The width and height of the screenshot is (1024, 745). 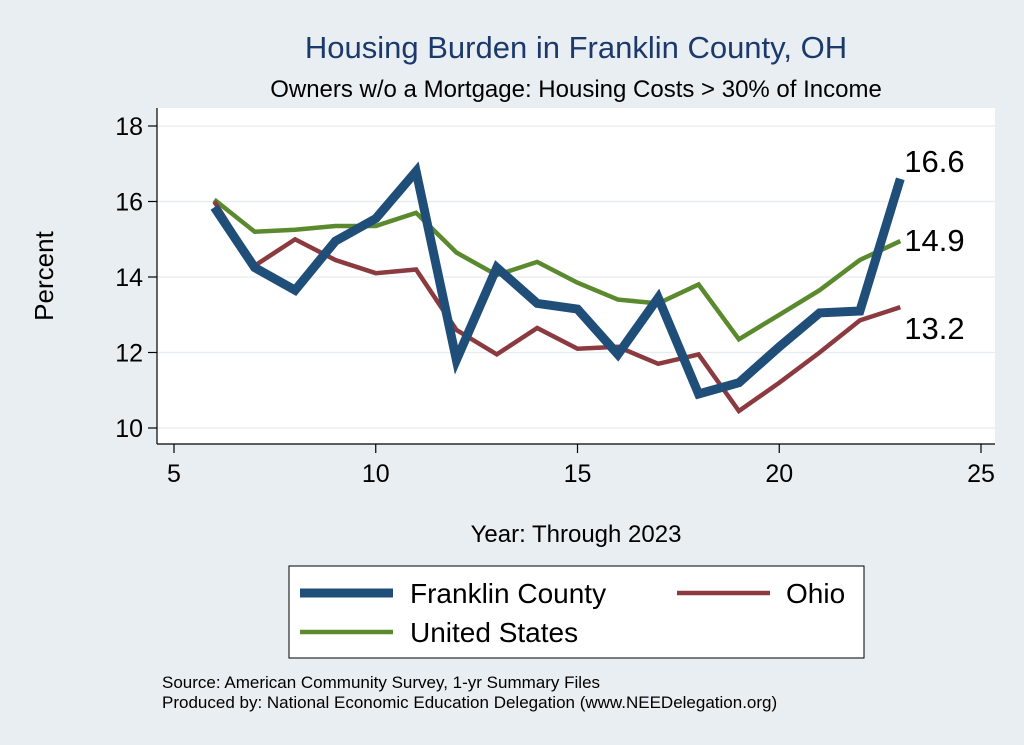 I want to click on y-tick-label: 16, so click(x=129, y=203).